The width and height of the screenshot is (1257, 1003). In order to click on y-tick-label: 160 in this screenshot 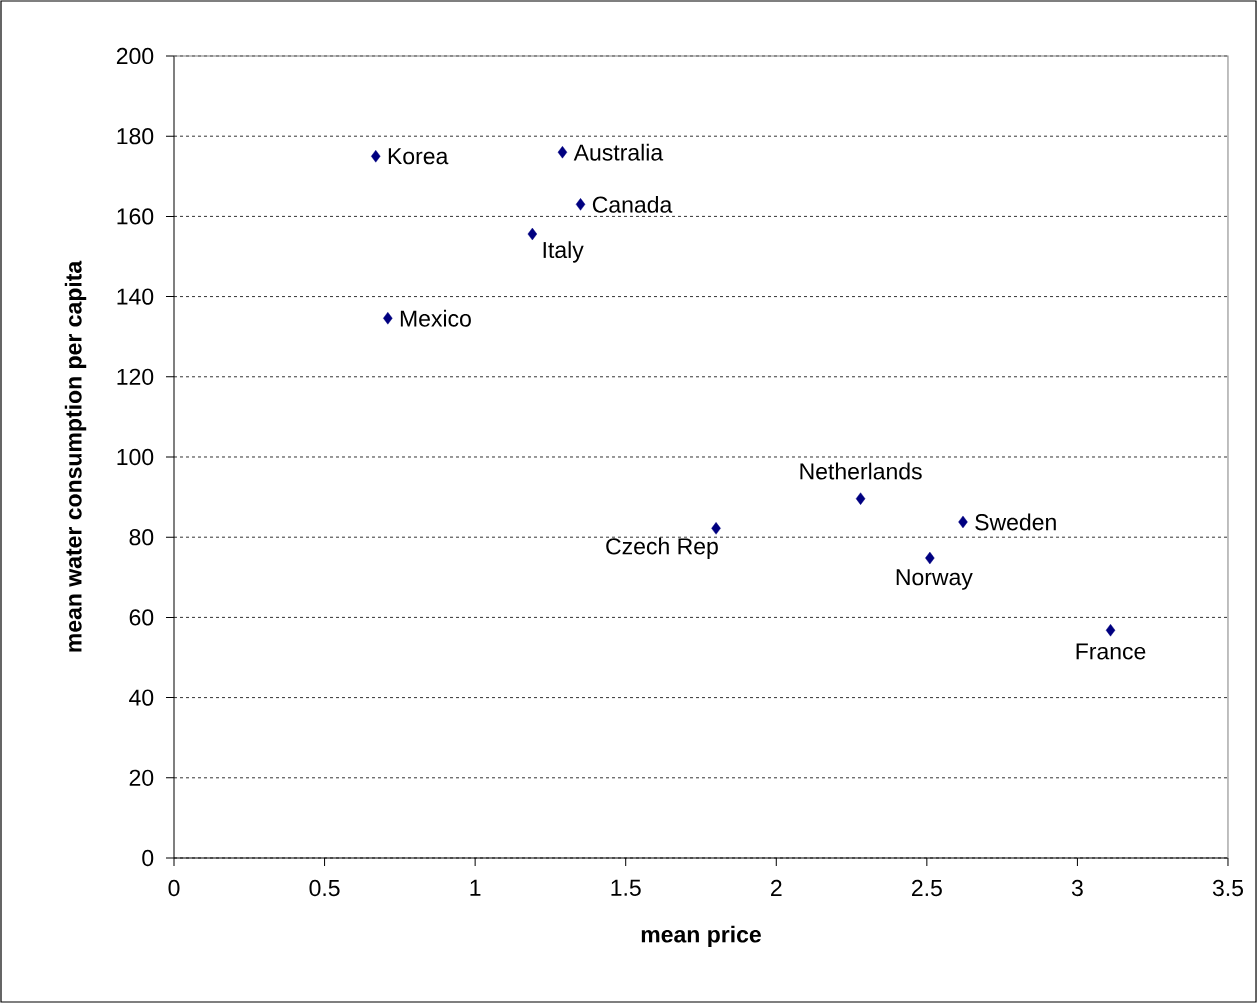, I will do `click(135, 216)`.